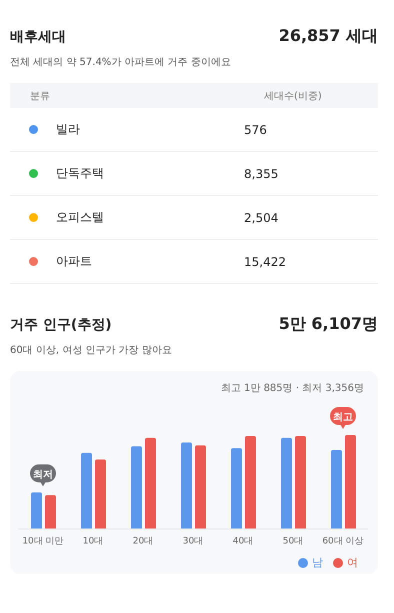 This screenshot has width=394, height=613. What do you see at coordinates (293, 541) in the screenshot?
I see `x-tick-label: 50대` at bounding box center [293, 541].